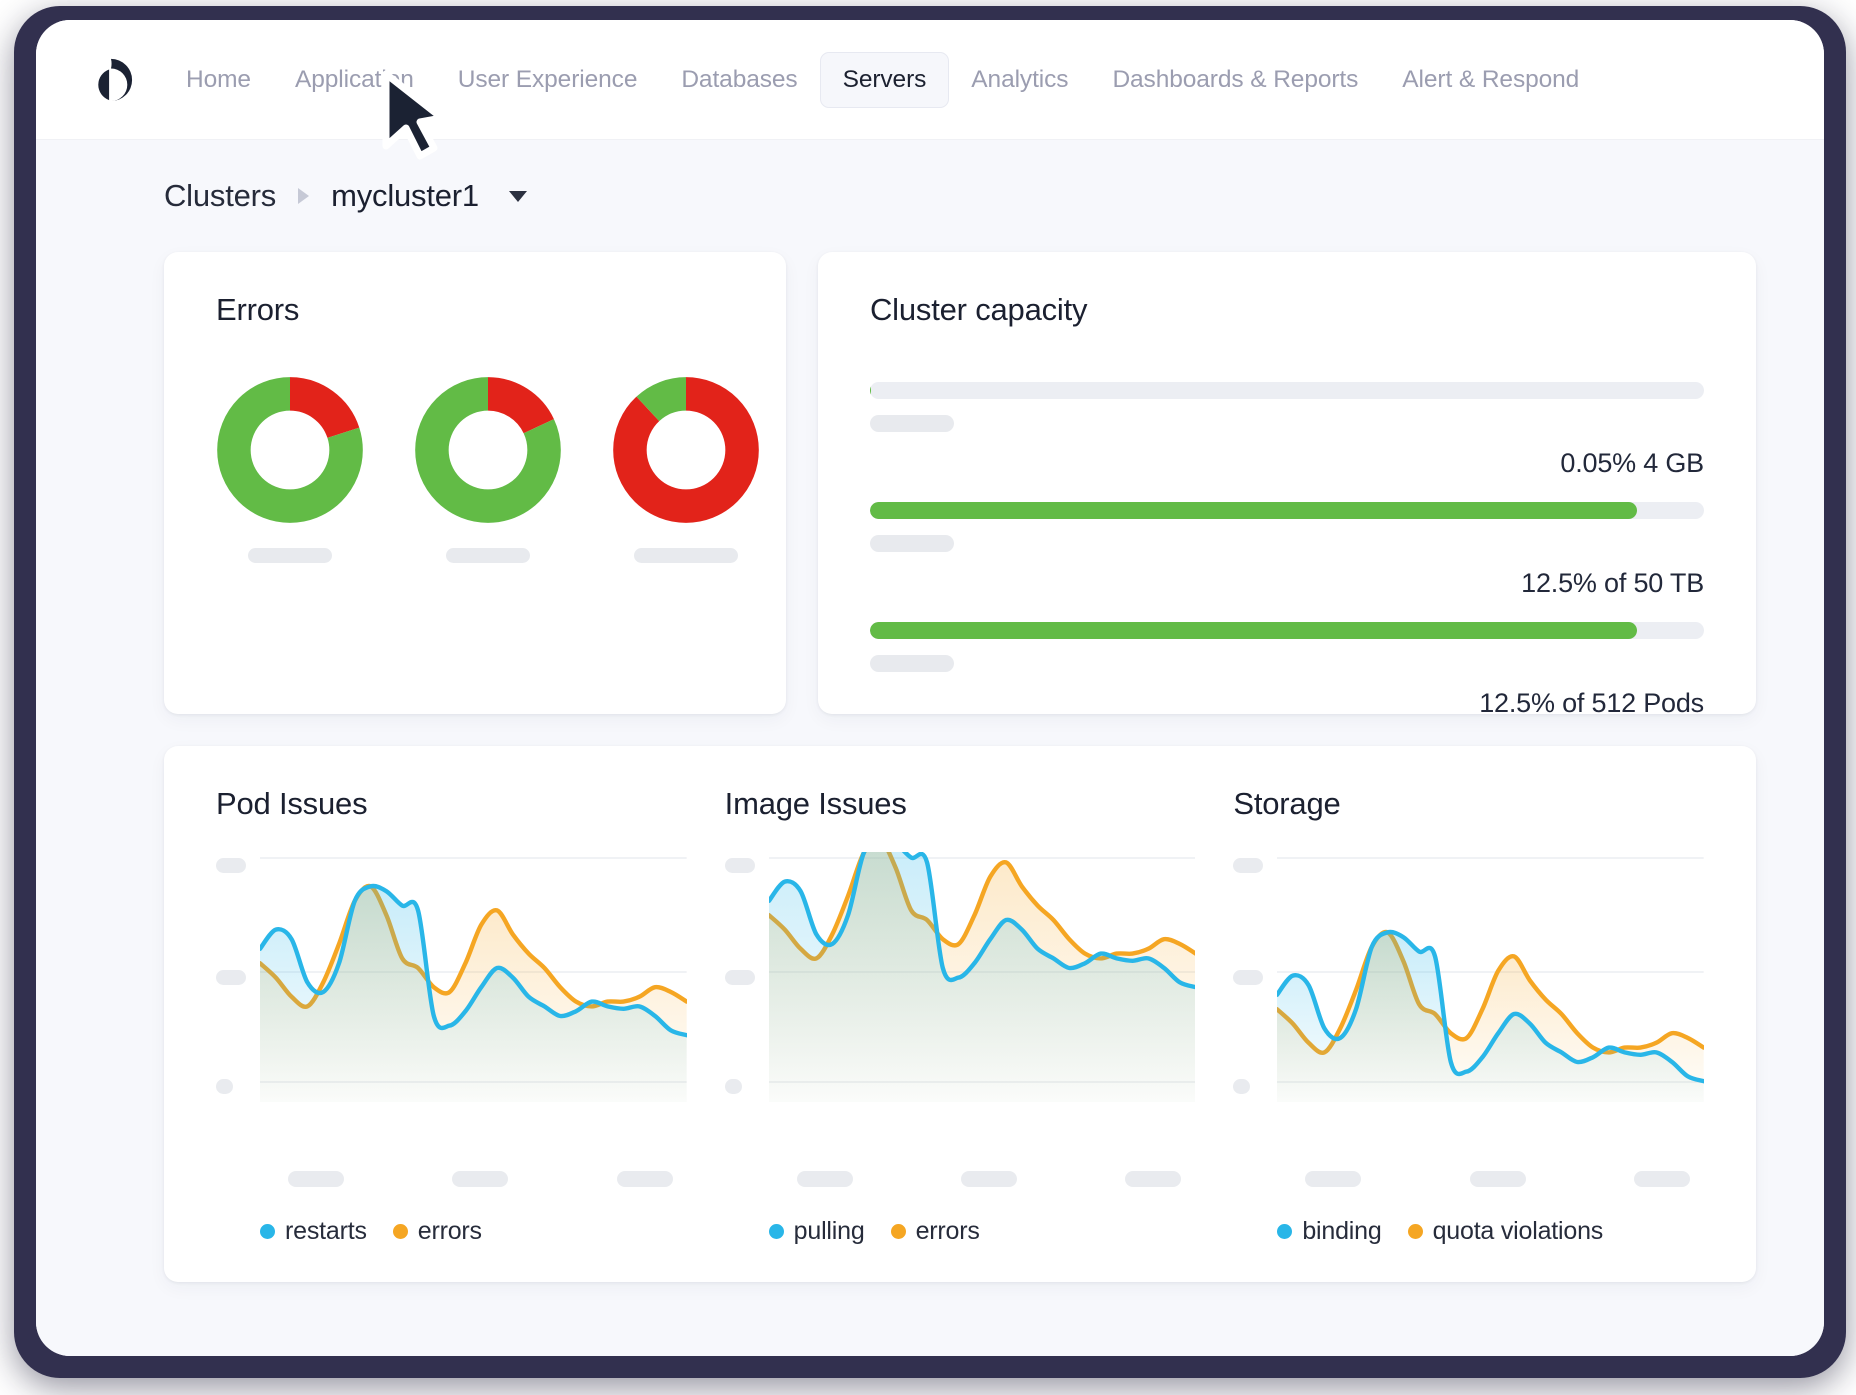  Describe the element at coordinates (815, 803) in the screenshot. I see `chart-title-1: Image Issues` at that location.